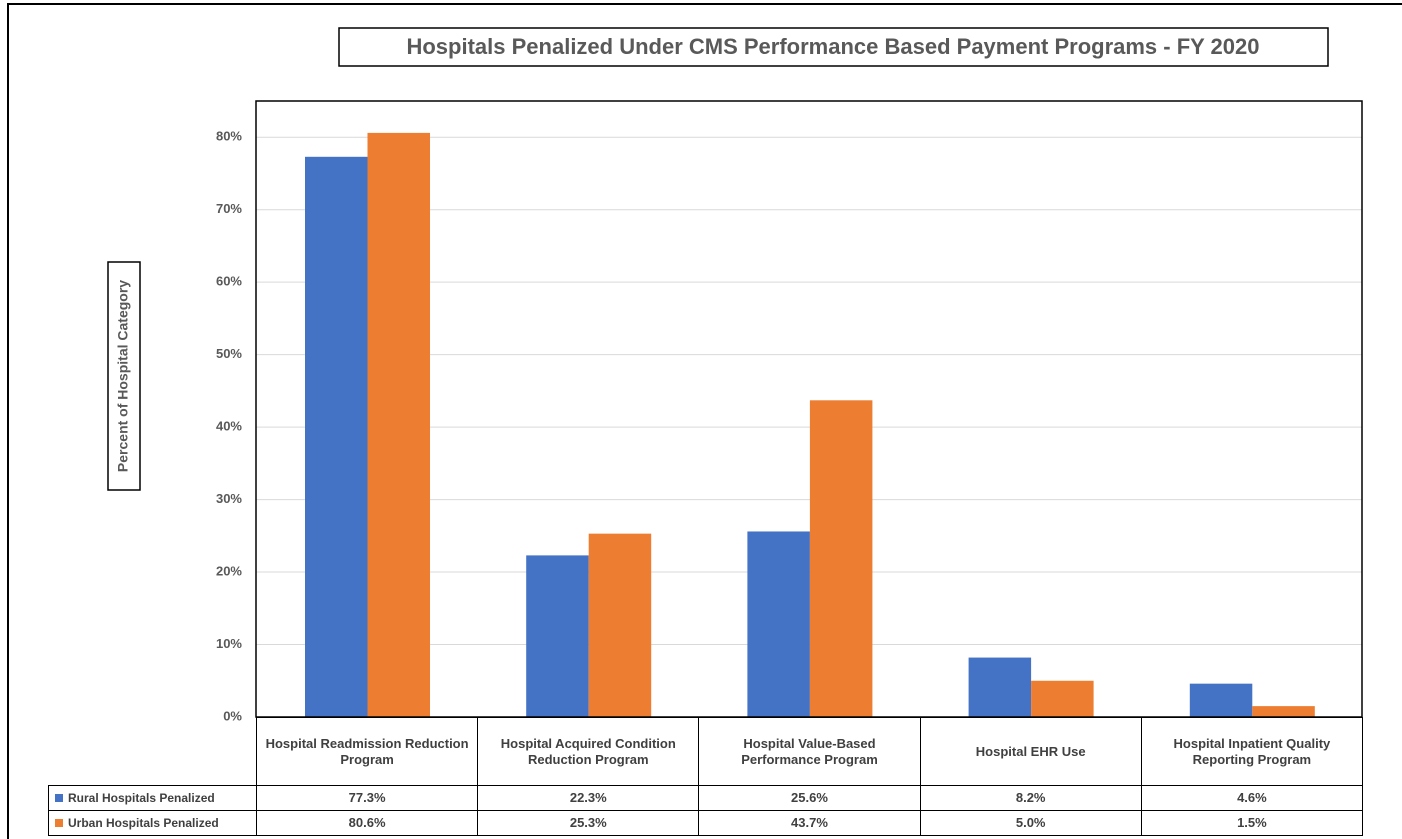 The image size is (1402, 839). What do you see at coordinates (229, 570) in the screenshot?
I see `y-tick-label: 20%` at bounding box center [229, 570].